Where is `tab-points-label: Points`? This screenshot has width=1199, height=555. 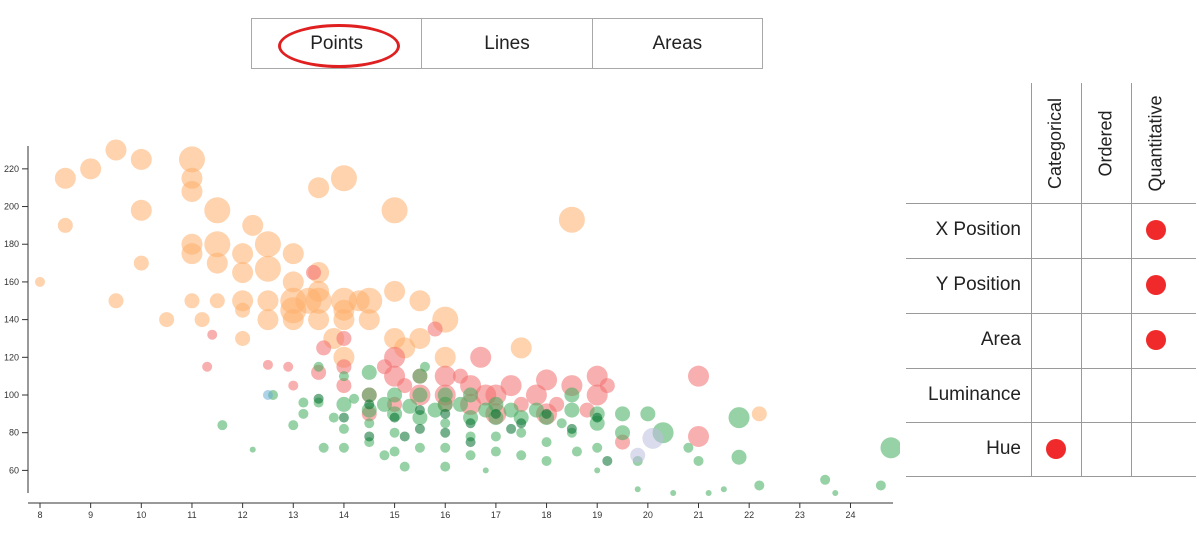 tab-points-label: Points is located at coordinates (337, 43).